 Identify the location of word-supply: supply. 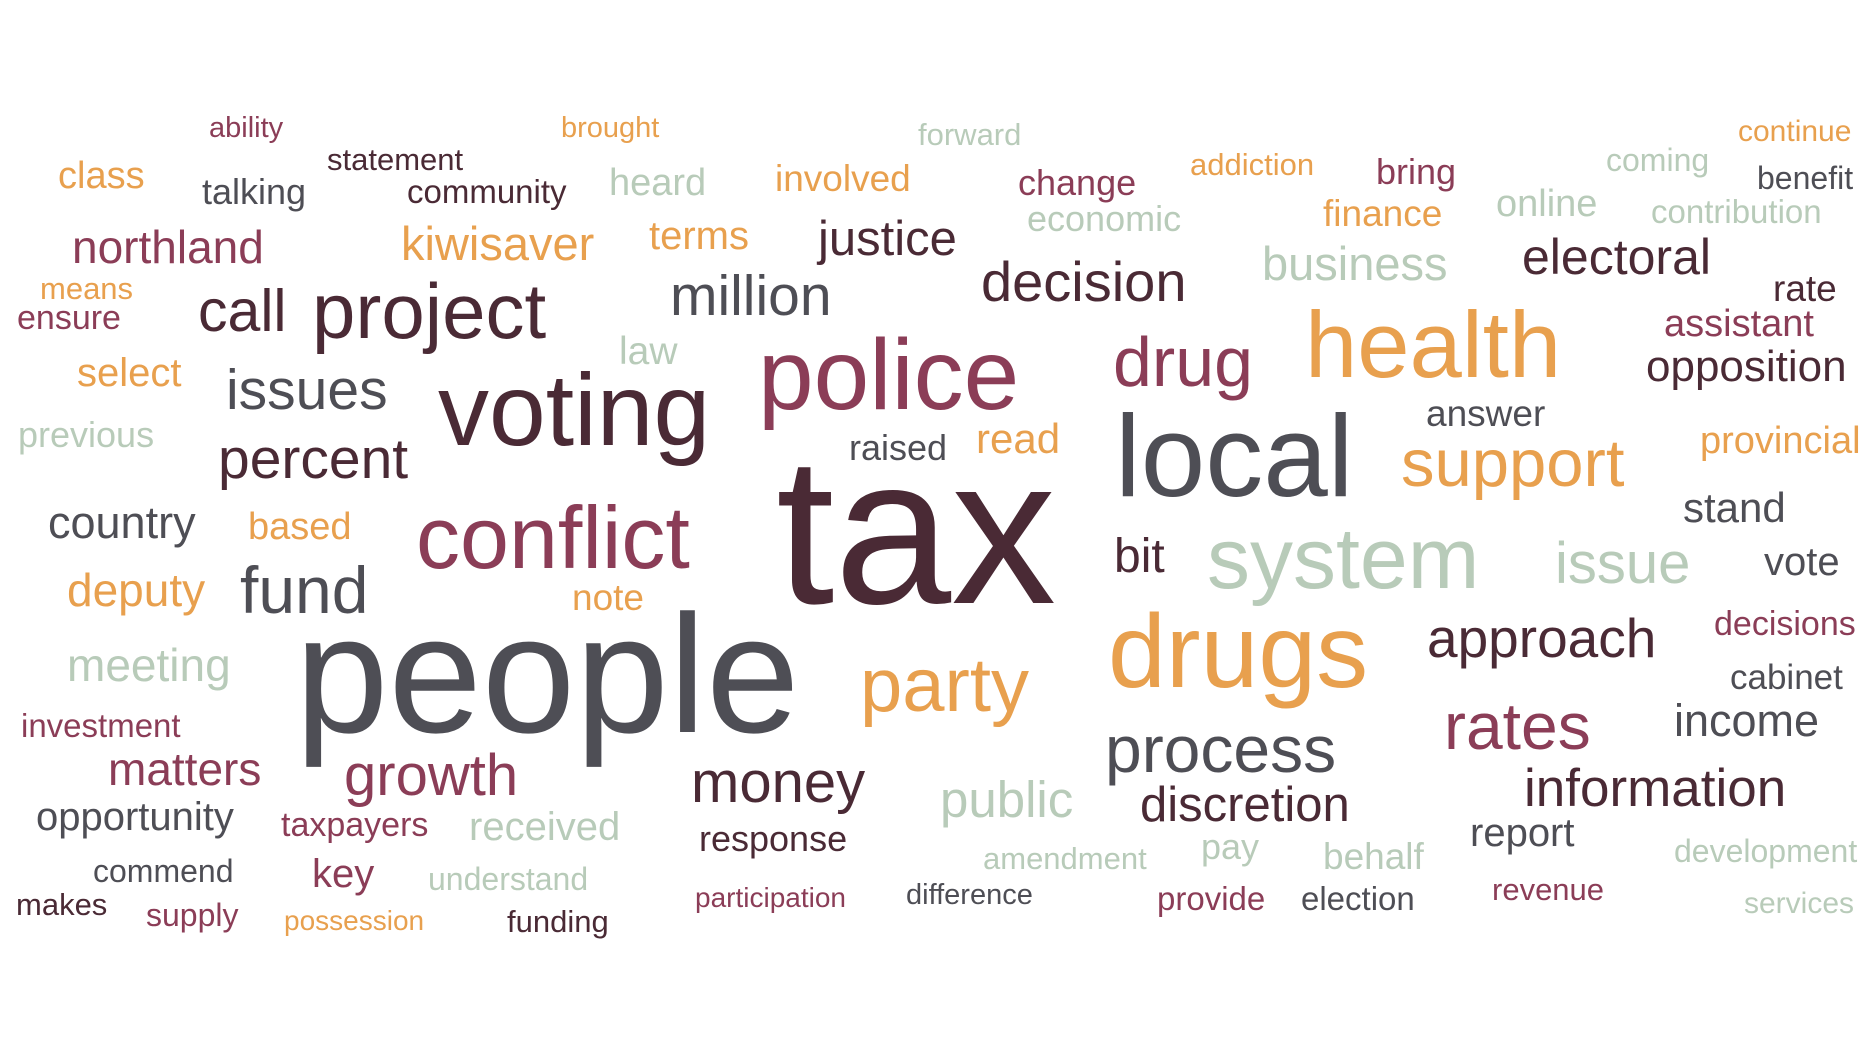
(192, 915).